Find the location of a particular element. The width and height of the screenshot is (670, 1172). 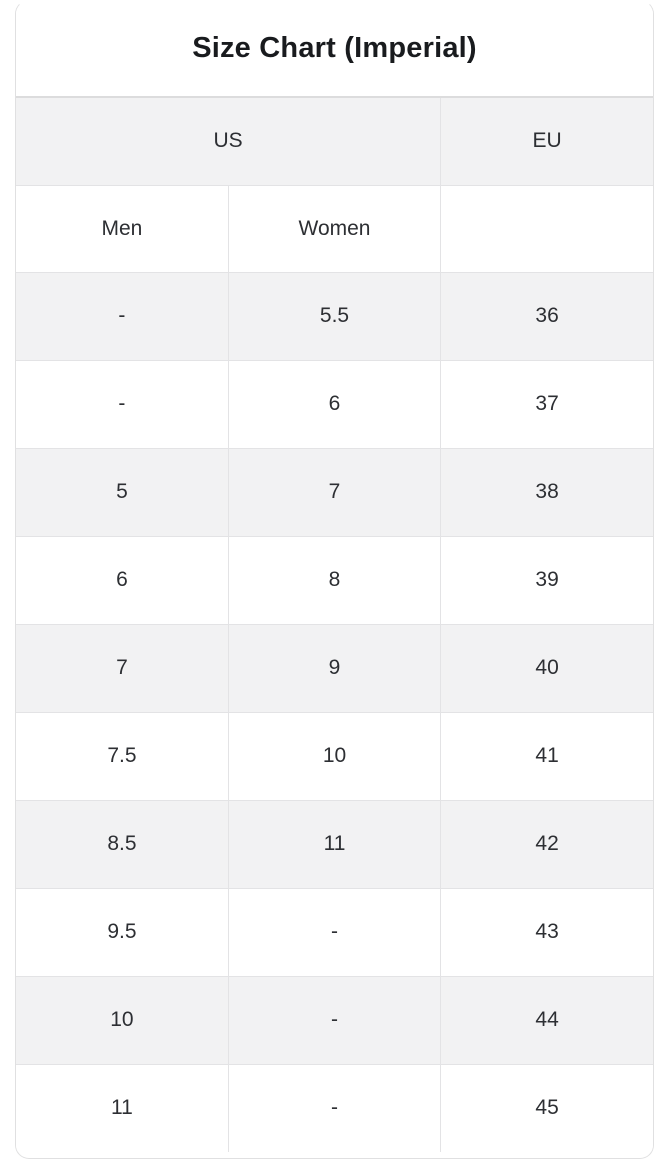

cell-us-women: 7 is located at coordinates (334, 492).